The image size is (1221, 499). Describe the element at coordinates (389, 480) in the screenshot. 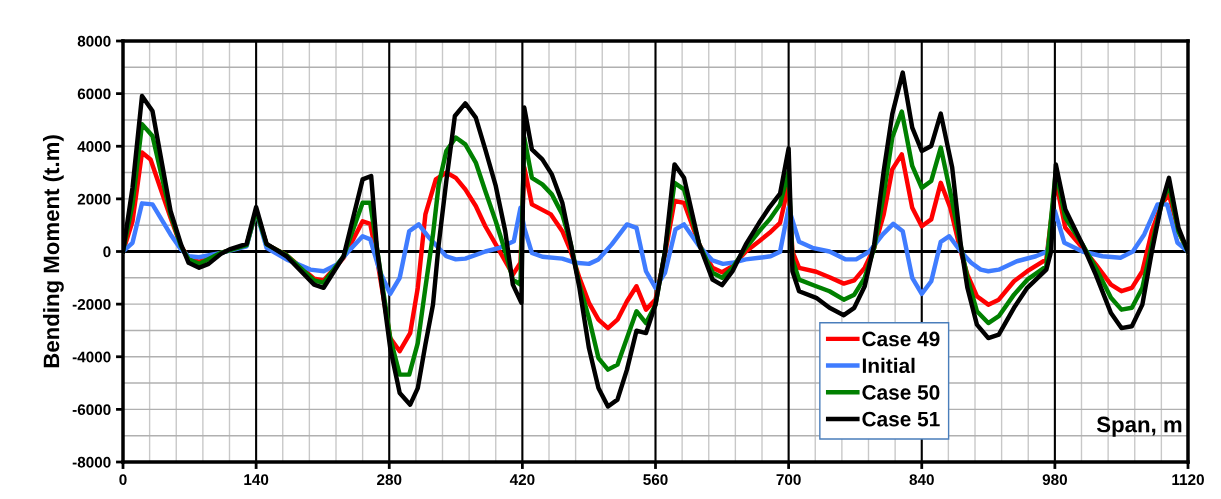

I see `x-tick-label: 280` at that location.